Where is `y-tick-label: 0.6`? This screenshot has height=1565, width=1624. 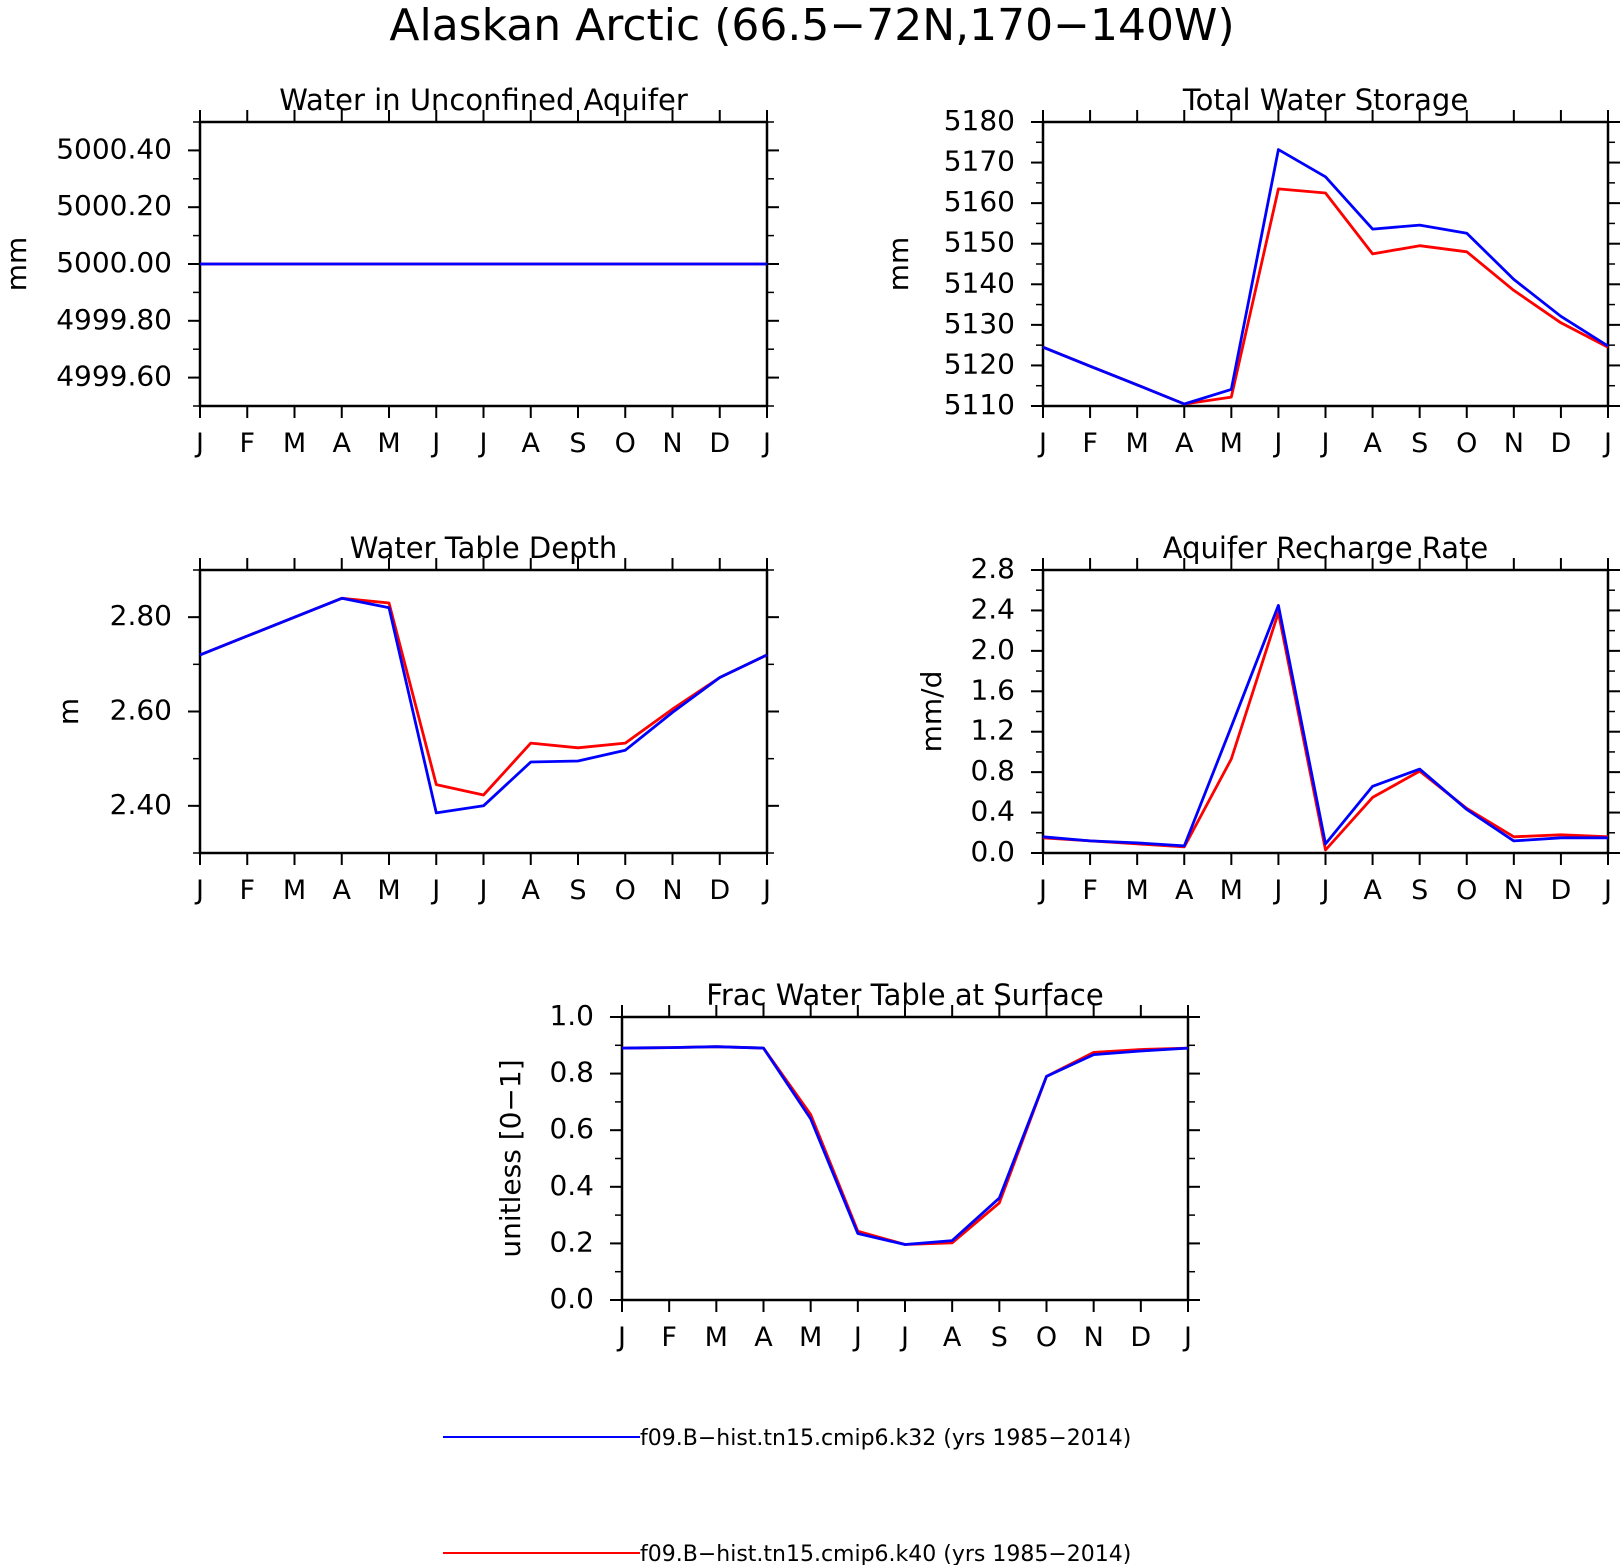
y-tick-label: 0.6 is located at coordinates (571, 1128).